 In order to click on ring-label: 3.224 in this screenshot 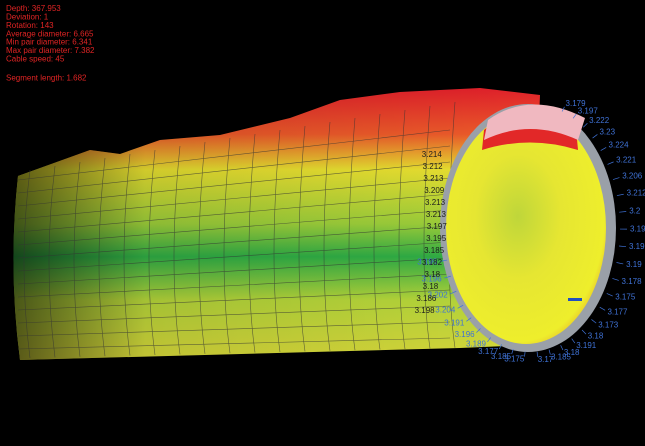, I will do `click(619, 145)`.